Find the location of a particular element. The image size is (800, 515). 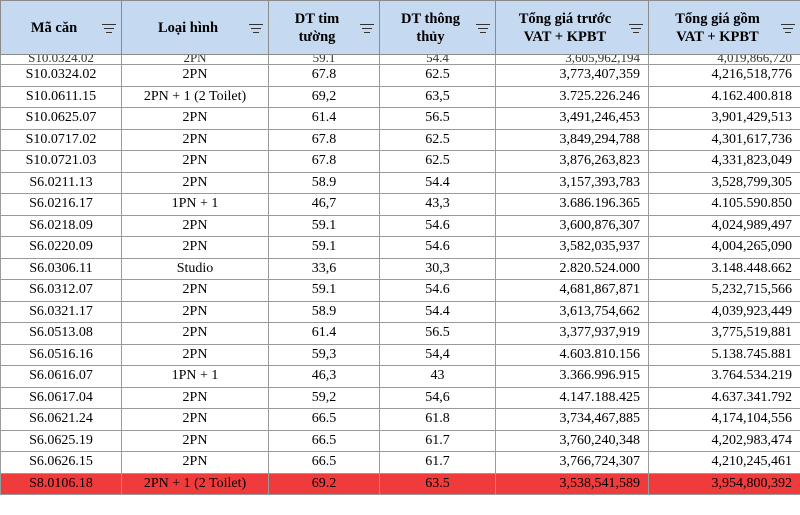

cell-price-before: 3,377,937,919 is located at coordinates (572, 333).